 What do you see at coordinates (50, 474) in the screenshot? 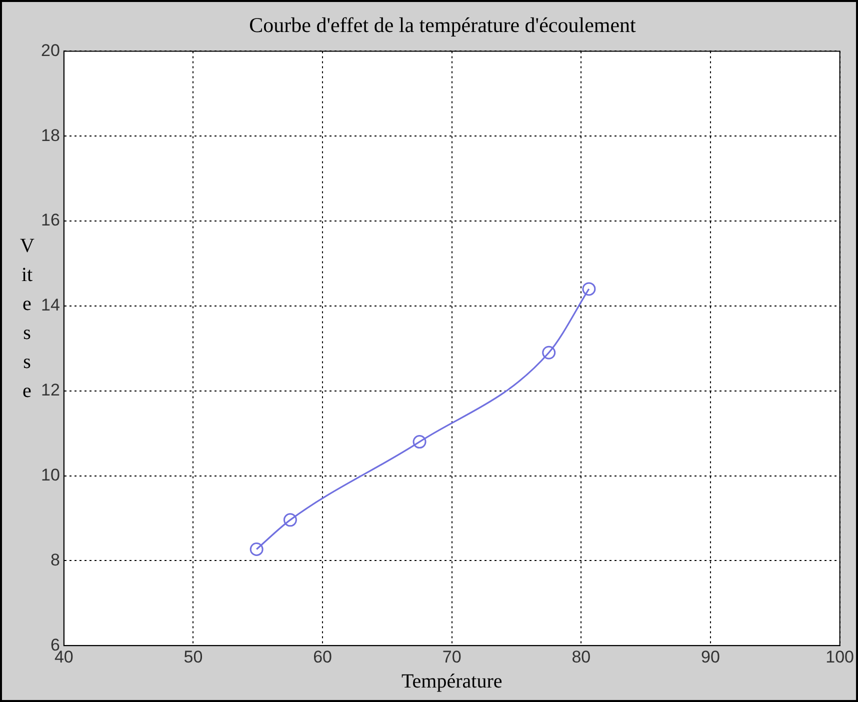
I see `y-tick-label: 10` at bounding box center [50, 474].